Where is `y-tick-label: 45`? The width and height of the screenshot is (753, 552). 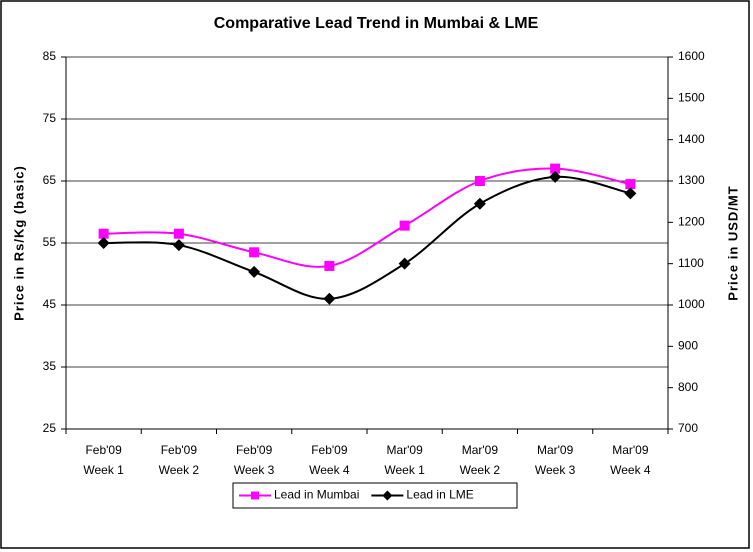
y-tick-label: 45 is located at coordinates (50, 304).